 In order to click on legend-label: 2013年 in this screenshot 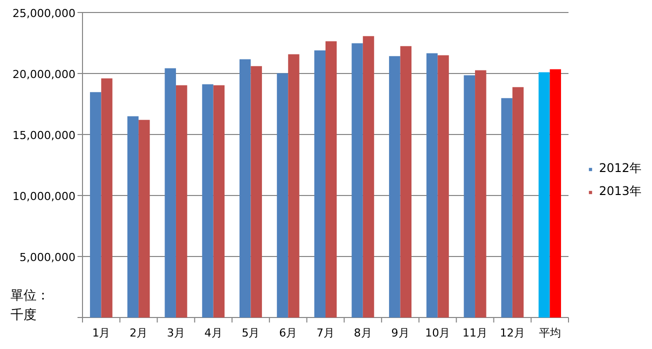, I will do `click(620, 191)`.